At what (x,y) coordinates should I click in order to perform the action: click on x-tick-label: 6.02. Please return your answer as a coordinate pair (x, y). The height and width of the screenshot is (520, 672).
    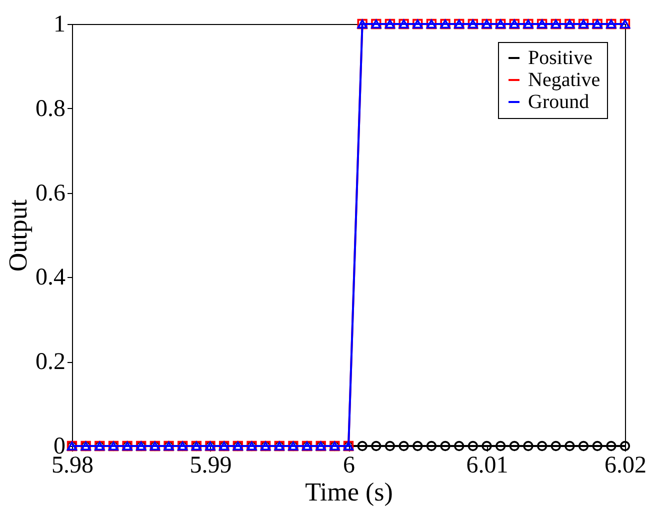
    Looking at the image, I should click on (625, 465).